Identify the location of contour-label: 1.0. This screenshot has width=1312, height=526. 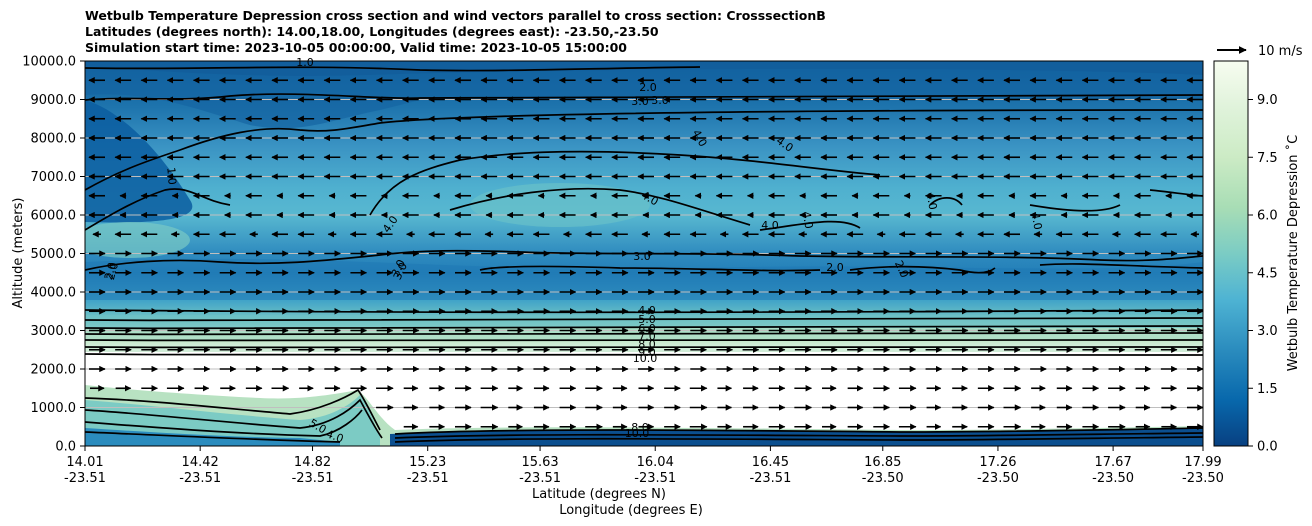
(305, 62).